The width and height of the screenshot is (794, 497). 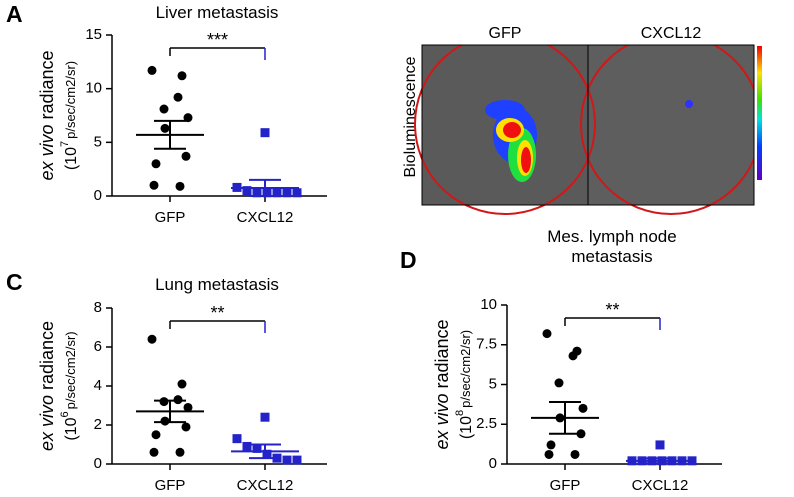 What do you see at coordinates (397, 22) in the screenshot?
I see `mask` at bounding box center [397, 22].